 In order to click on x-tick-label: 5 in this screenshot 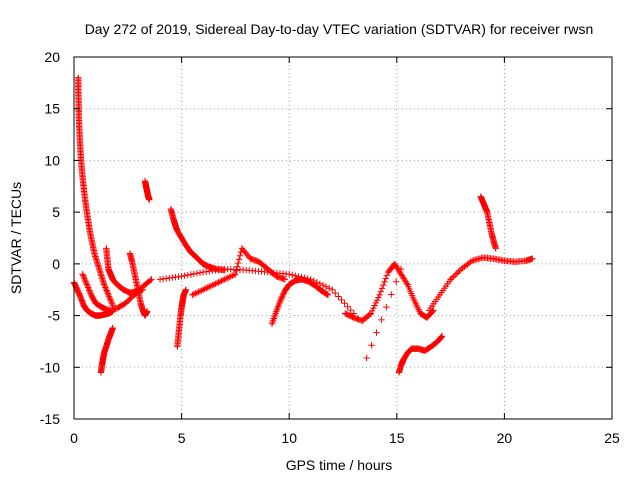, I will do `click(182, 438)`.